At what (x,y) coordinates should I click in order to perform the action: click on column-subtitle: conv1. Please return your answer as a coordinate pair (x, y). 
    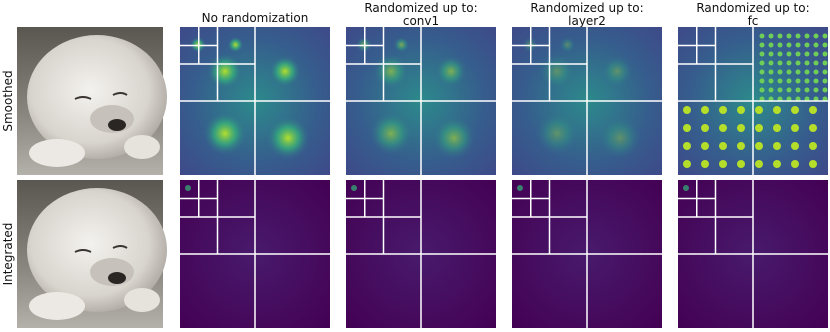
    Looking at the image, I should click on (421, 21).